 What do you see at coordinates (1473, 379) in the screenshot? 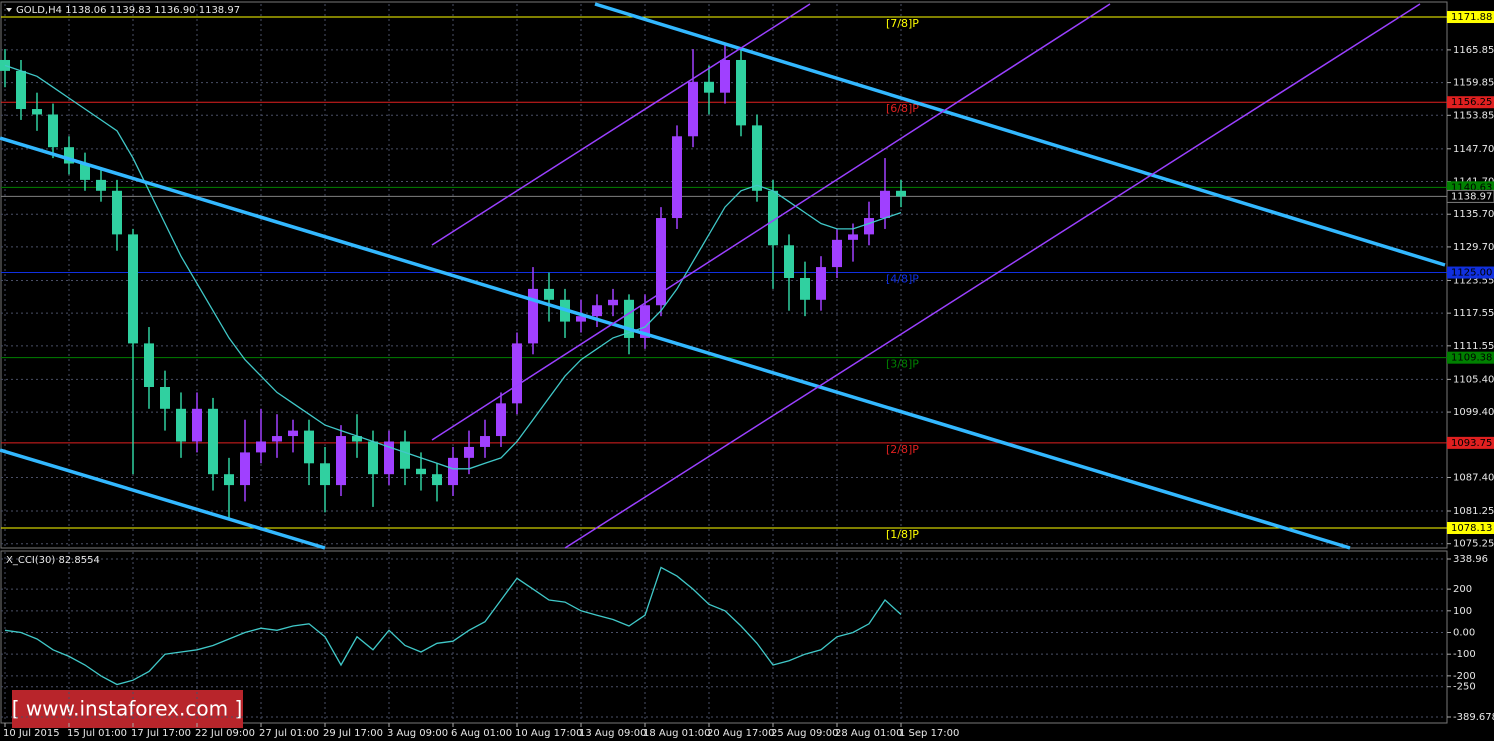
I see `y-tick-label: 1105.40` at bounding box center [1473, 379].